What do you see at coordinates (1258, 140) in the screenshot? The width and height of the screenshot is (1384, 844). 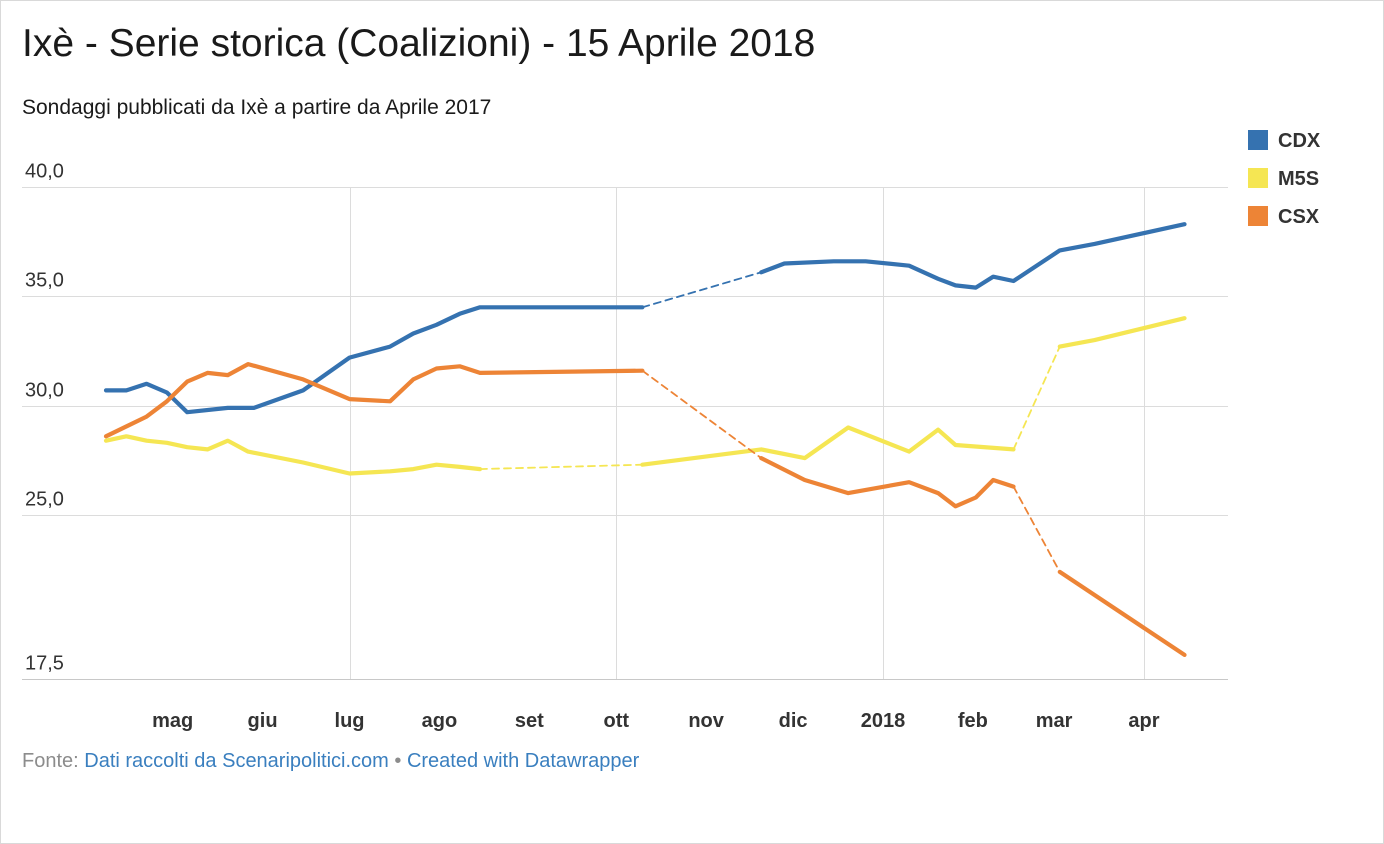 I see `legend-swatch-cdx` at bounding box center [1258, 140].